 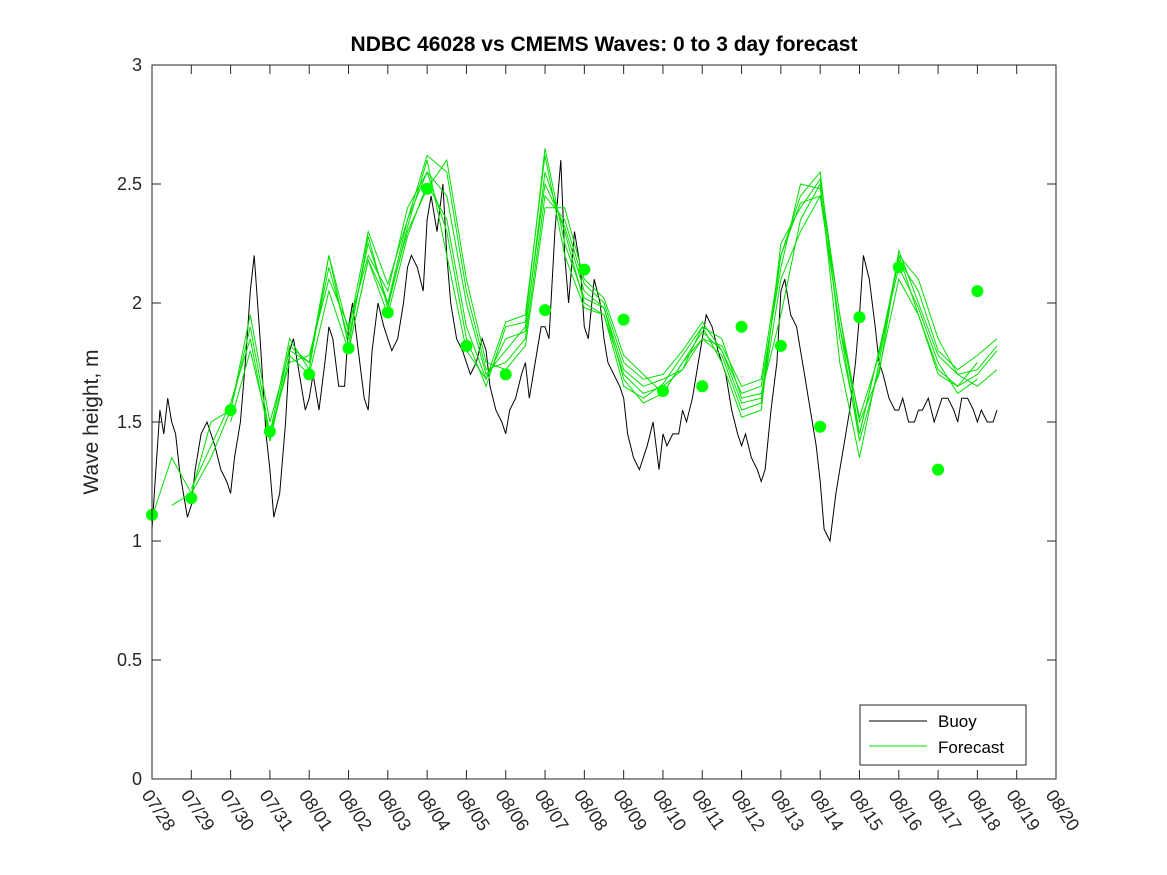 What do you see at coordinates (971, 747) in the screenshot?
I see `legend-forecast-label: Forecast` at bounding box center [971, 747].